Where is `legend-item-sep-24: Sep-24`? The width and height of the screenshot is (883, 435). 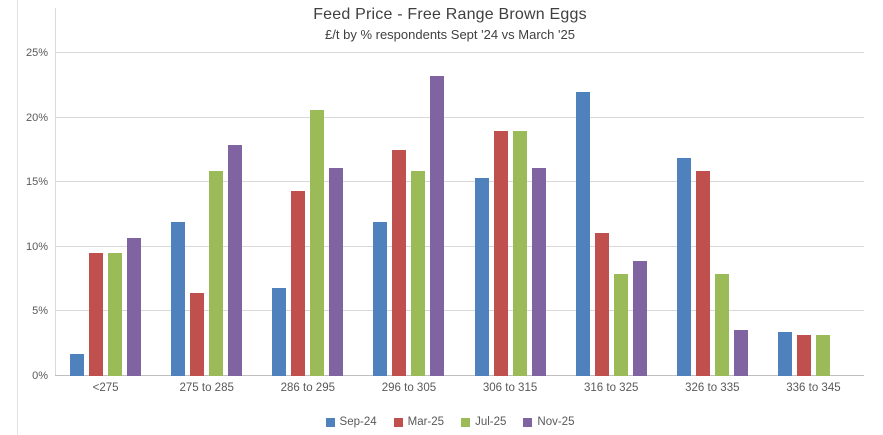
legend-item-sep-24: Sep-24 is located at coordinates (351, 422).